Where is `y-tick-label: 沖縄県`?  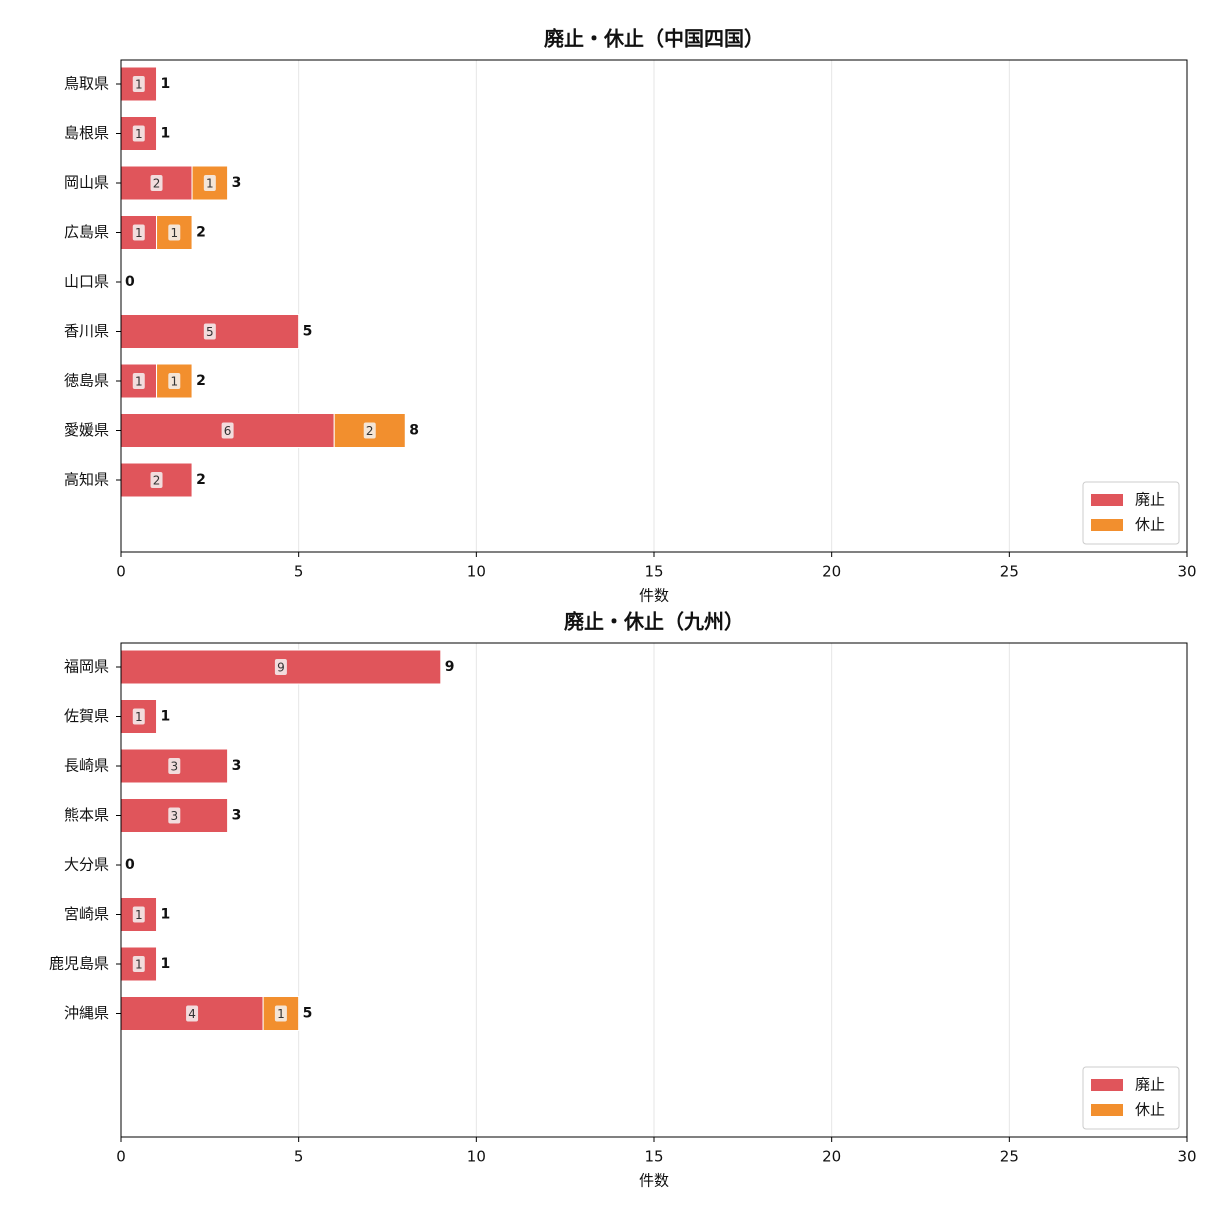 y-tick-label: 沖縄県 is located at coordinates (86, 1013).